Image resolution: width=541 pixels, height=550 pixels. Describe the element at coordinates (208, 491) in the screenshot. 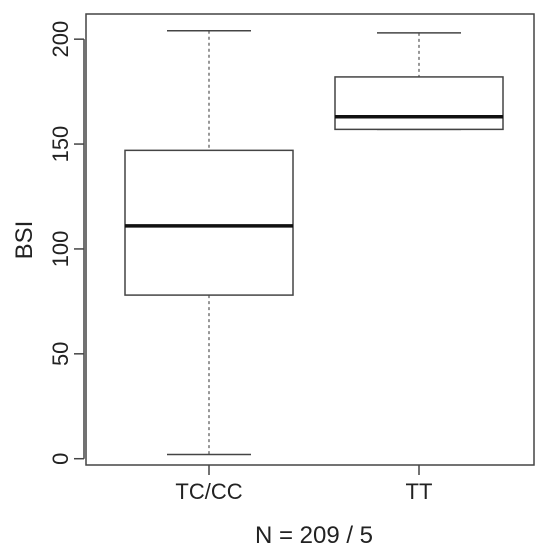

I see `x-tick-label: TC/CC` at that location.